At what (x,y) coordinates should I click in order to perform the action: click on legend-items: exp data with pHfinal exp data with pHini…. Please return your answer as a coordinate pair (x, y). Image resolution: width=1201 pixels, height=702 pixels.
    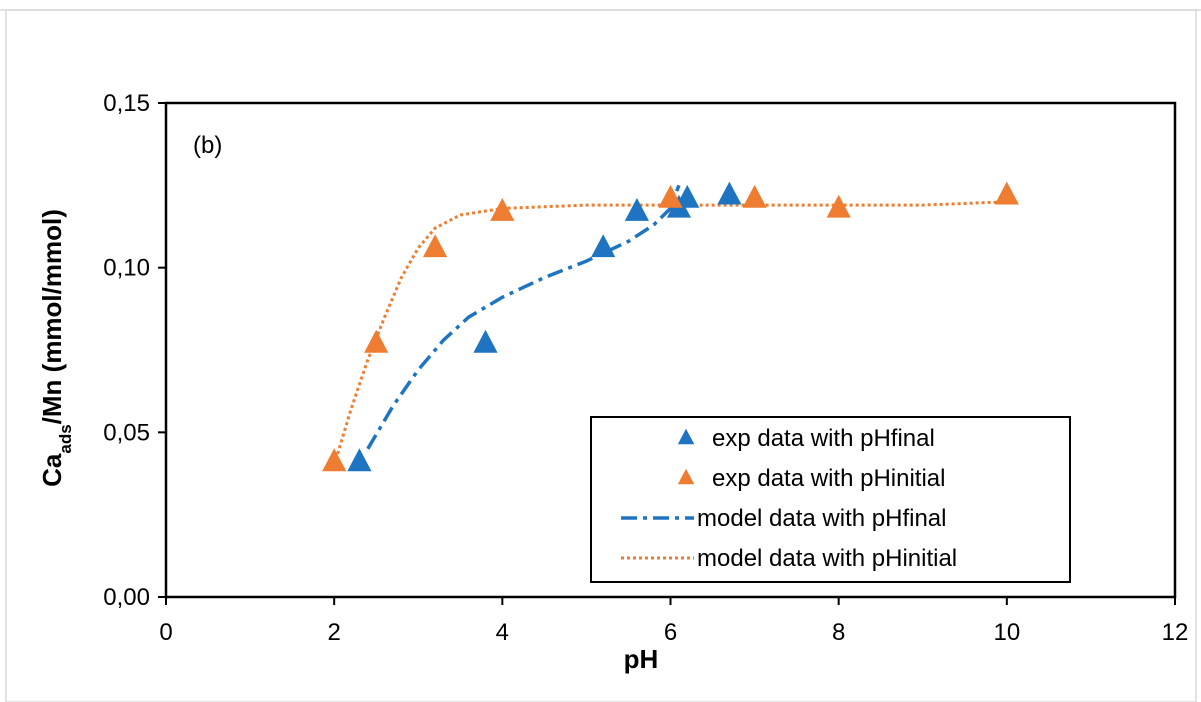
    Looking at the image, I should click on (789, 498).